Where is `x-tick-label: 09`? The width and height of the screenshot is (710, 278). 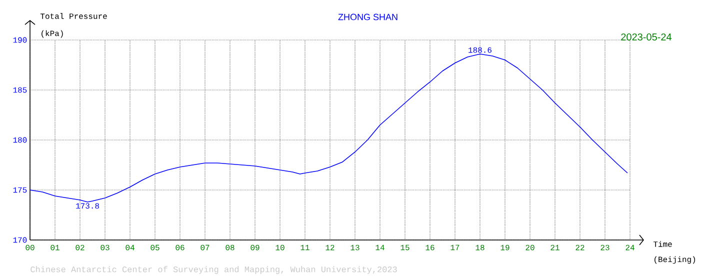 x-tick-label: 09 is located at coordinates (255, 247).